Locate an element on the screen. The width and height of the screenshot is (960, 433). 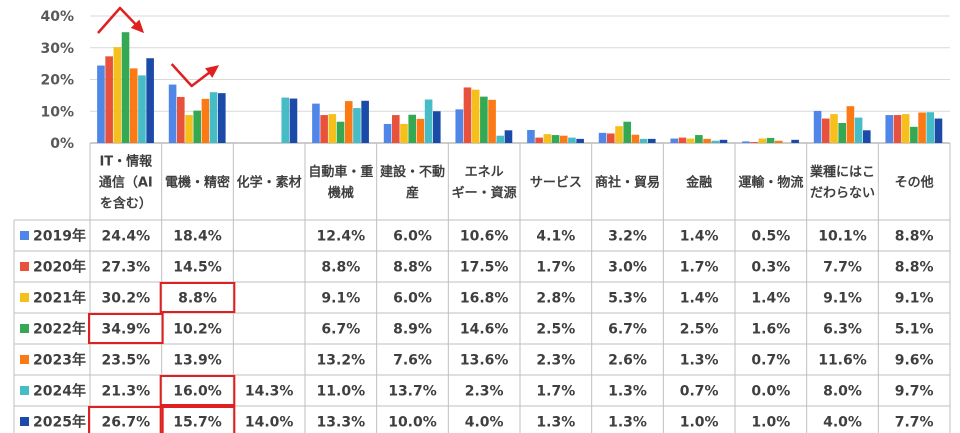
series-name: 2023年 is located at coordinates (59, 360).